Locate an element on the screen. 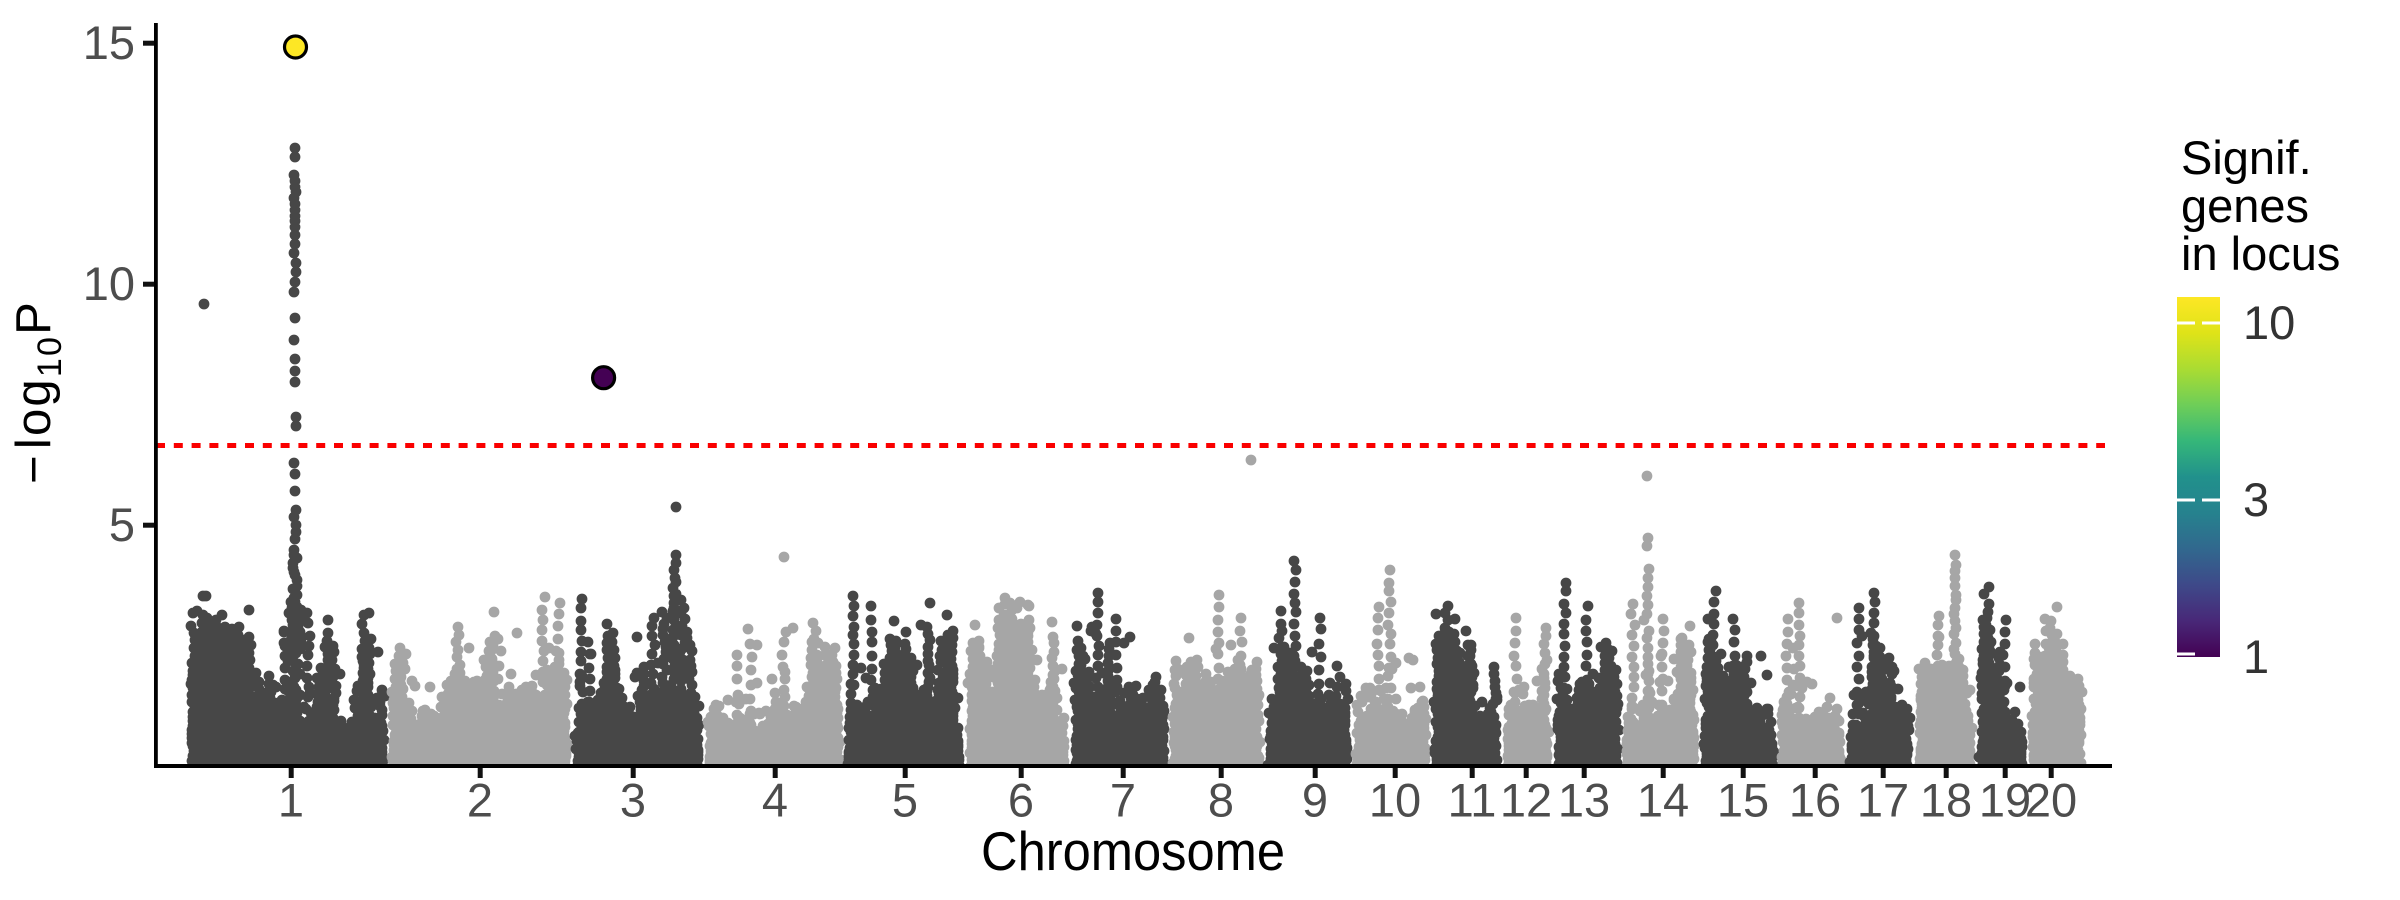  svg-text: 19 is located at coordinates (2005, 800).